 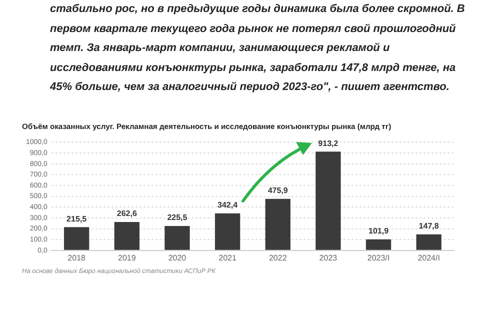 I want to click on x-tick-label: 2021, so click(x=227, y=257).